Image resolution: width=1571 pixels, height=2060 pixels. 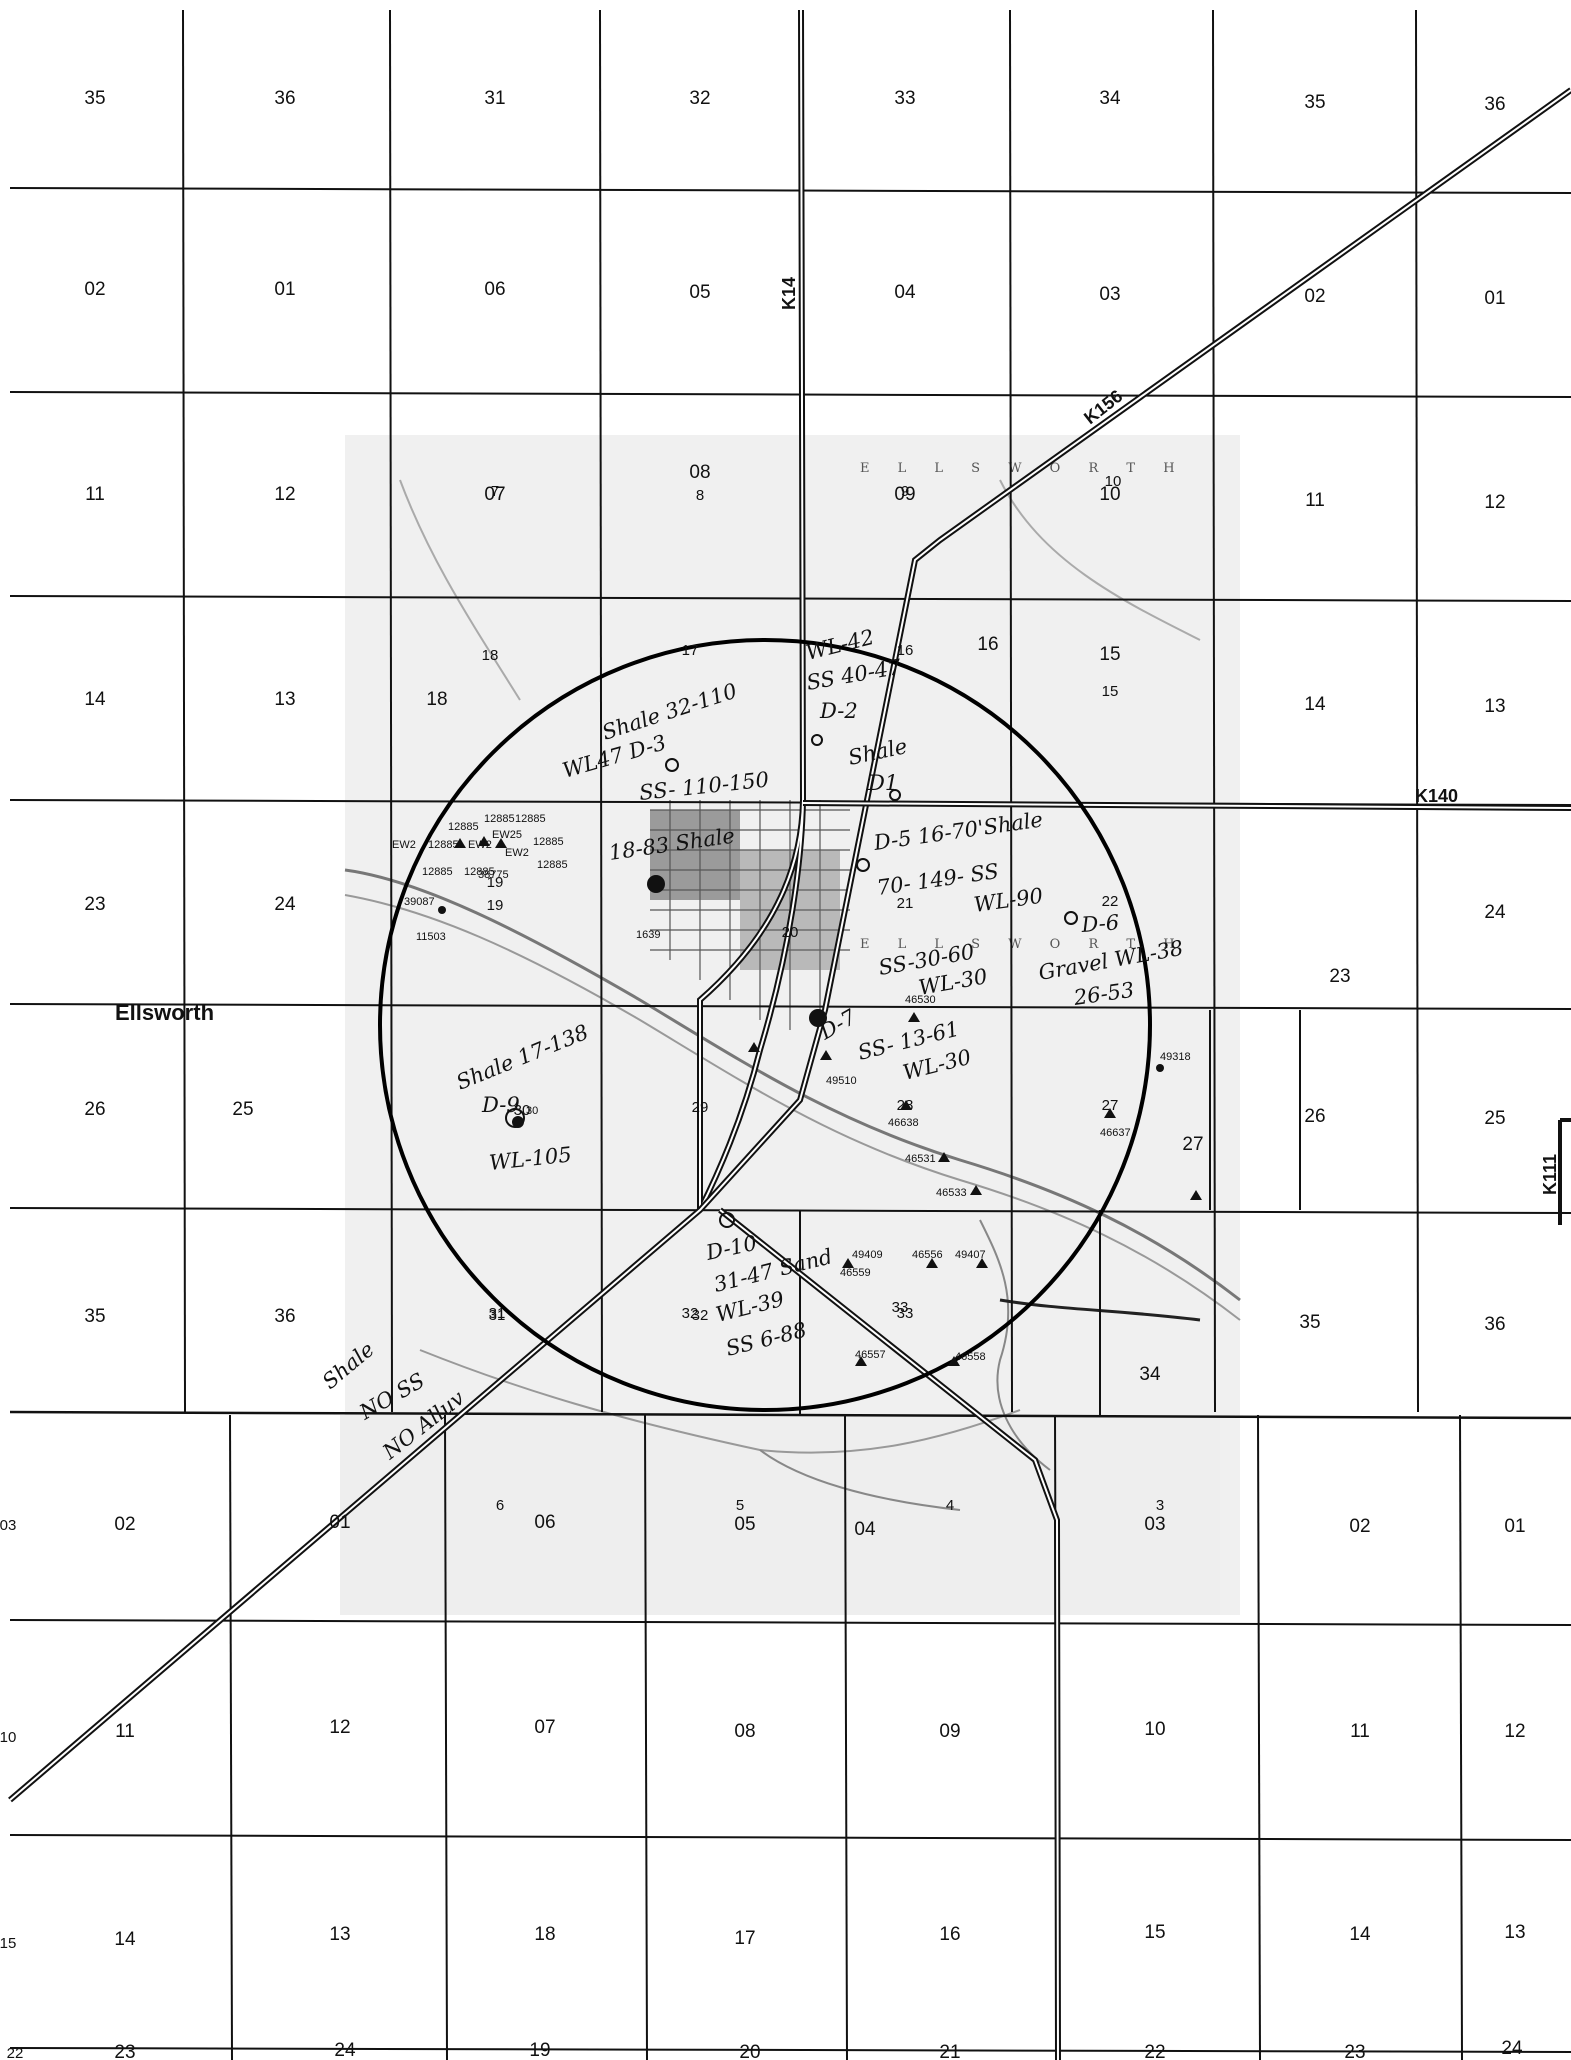 What do you see at coordinates (690, 1313) in the screenshot?
I see `base-section-number: 32` at bounding box center [690, 1313].